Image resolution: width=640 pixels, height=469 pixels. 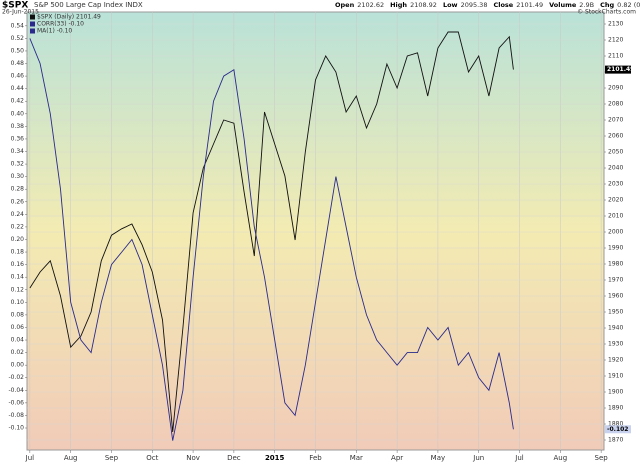 I want to click on y2-tick-label: 2070, so click(x=615, y=120).